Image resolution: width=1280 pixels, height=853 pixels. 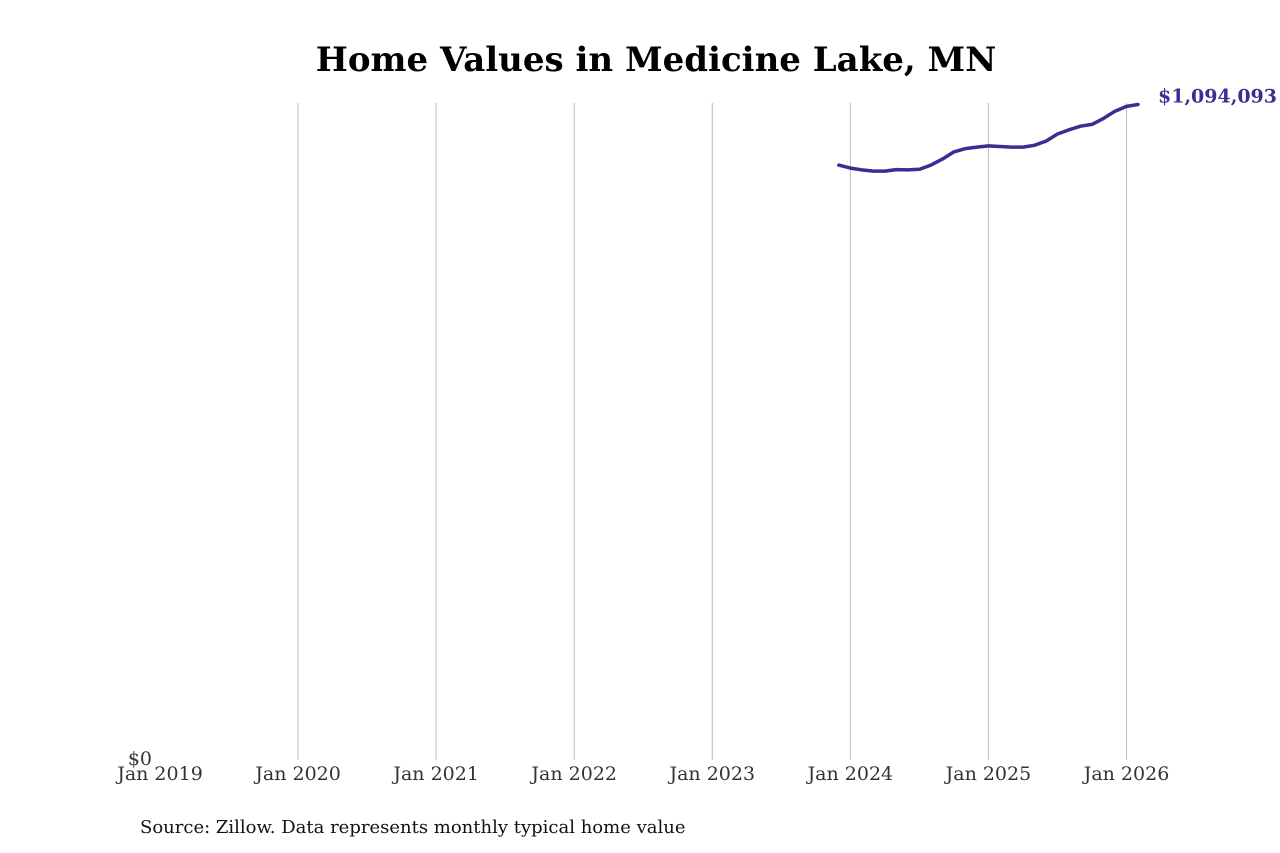 I want to click on x-tick-label: Jan 2022, so click(x=573, y=774).